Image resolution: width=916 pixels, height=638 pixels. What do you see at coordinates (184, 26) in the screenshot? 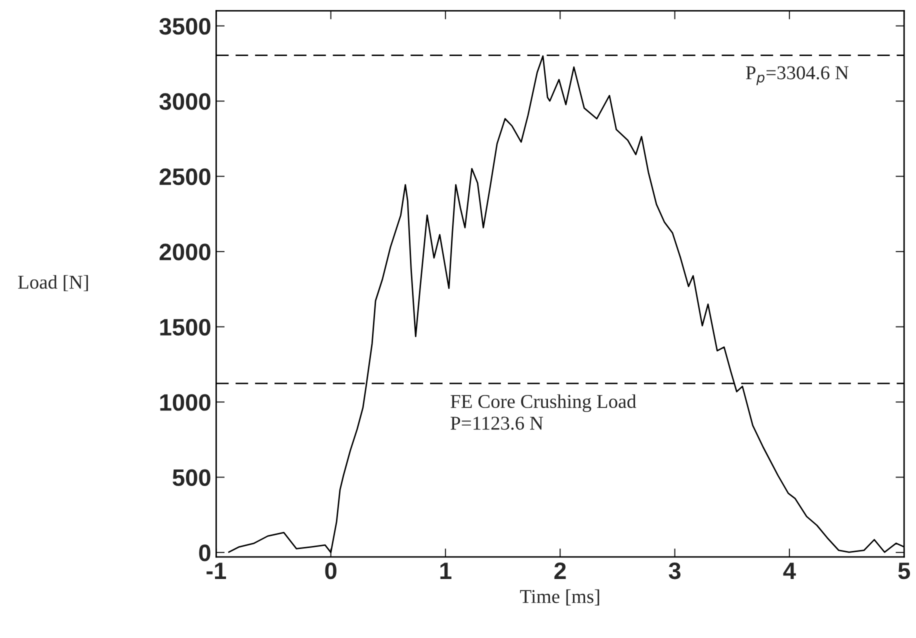
I see `y-tick-label: 3500` at bounding box center [184, 26].